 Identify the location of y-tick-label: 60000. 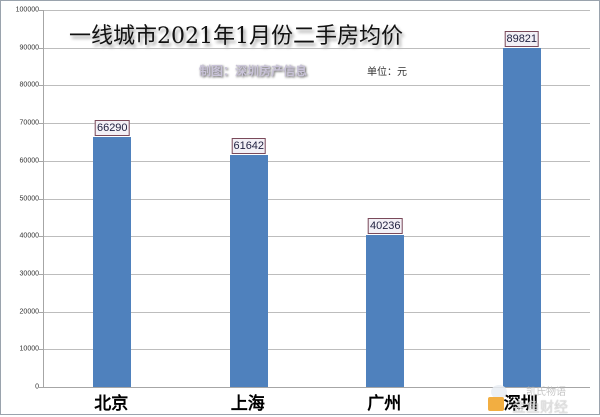
(29, 161).